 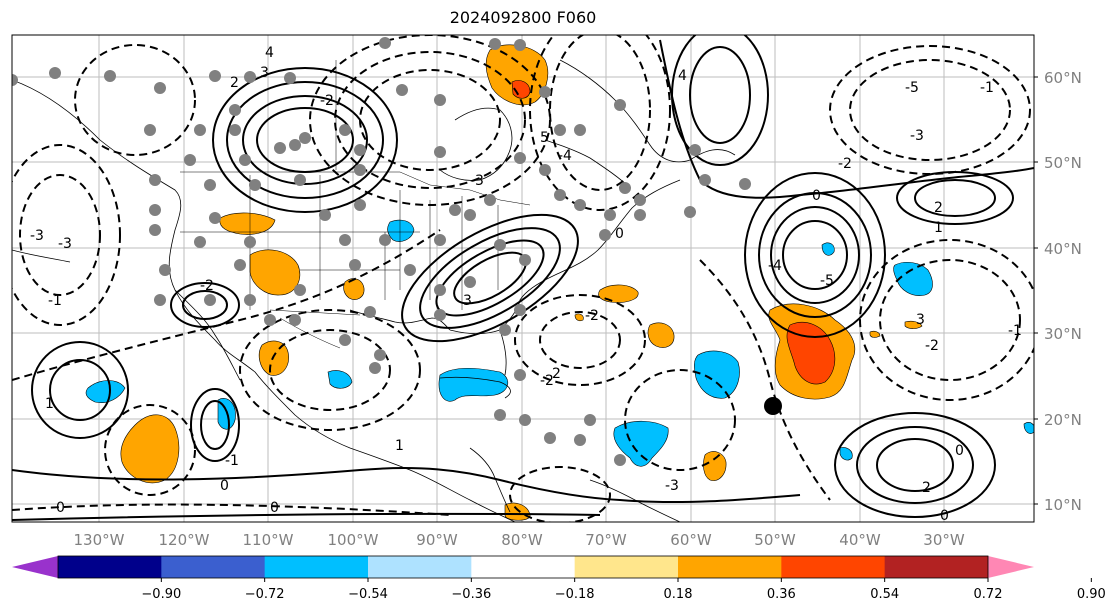 What do you see at coordinates (1063, 249) in the screenshot?
I see `lat-label: 40°N` at bounding box center [1063, 249].